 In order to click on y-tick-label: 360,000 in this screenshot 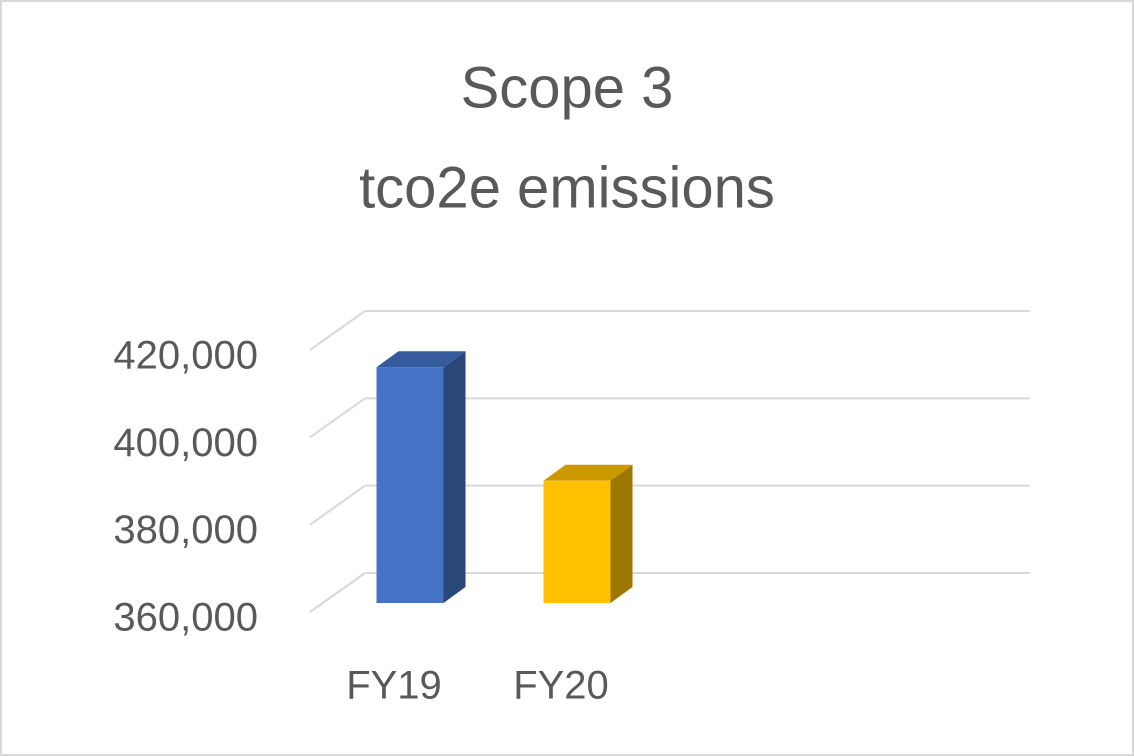, I will do `click(185, 618)`.